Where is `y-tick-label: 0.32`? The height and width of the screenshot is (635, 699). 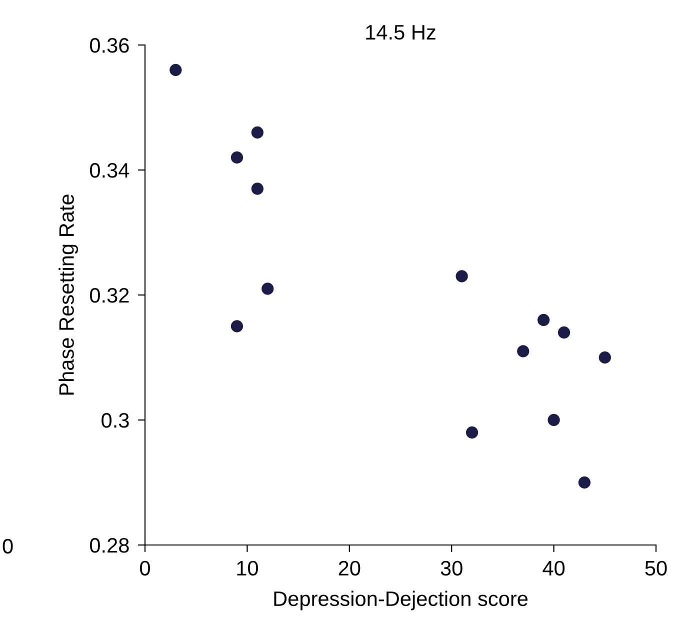
y-tick-label: 0.32 is located at coordinates (109, 295).